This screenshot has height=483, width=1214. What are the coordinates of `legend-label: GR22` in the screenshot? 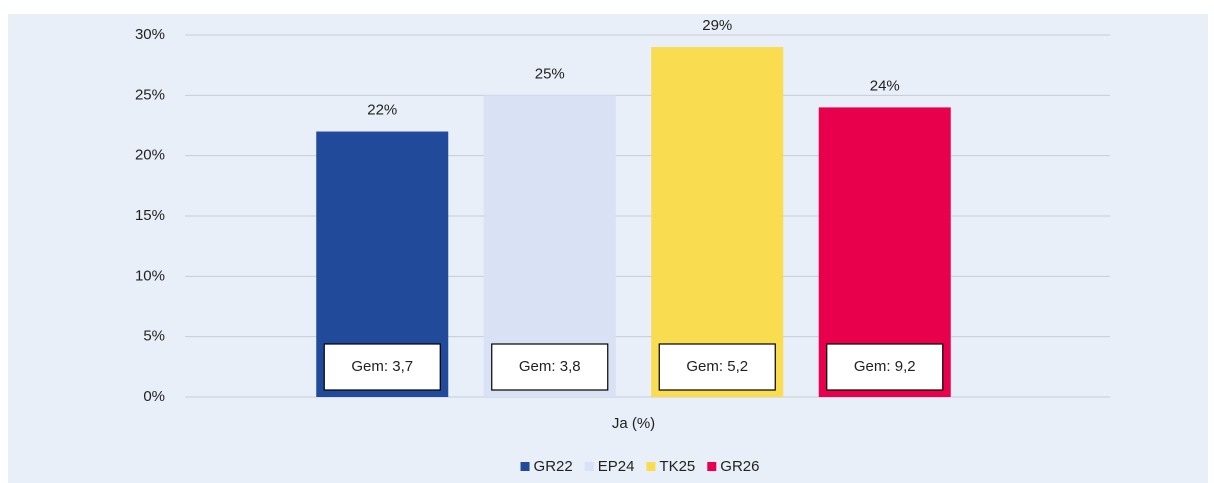 It's located at (553, 466).